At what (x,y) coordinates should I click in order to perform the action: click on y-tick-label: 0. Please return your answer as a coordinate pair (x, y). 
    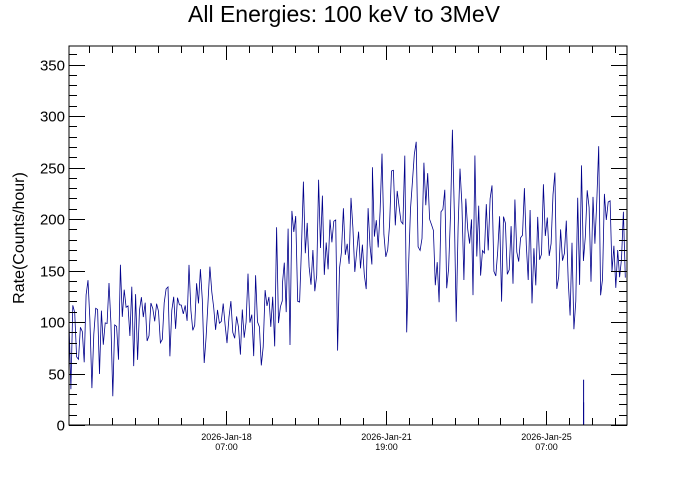
    Looking at the image, I should click on (61, 426).